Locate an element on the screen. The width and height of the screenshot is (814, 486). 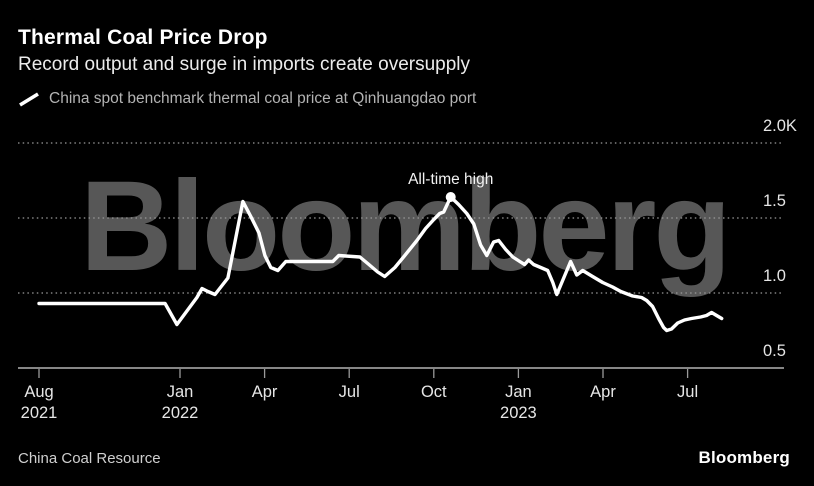
x-axis-label: Oct is located at coordinates (434, 392).